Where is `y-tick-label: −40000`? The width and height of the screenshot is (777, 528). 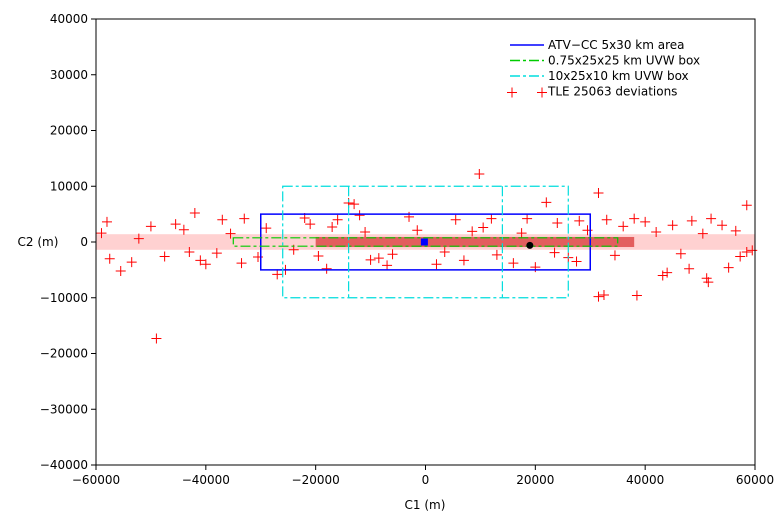
y-tick-label: −40000 is located at coordinates (64, 465).